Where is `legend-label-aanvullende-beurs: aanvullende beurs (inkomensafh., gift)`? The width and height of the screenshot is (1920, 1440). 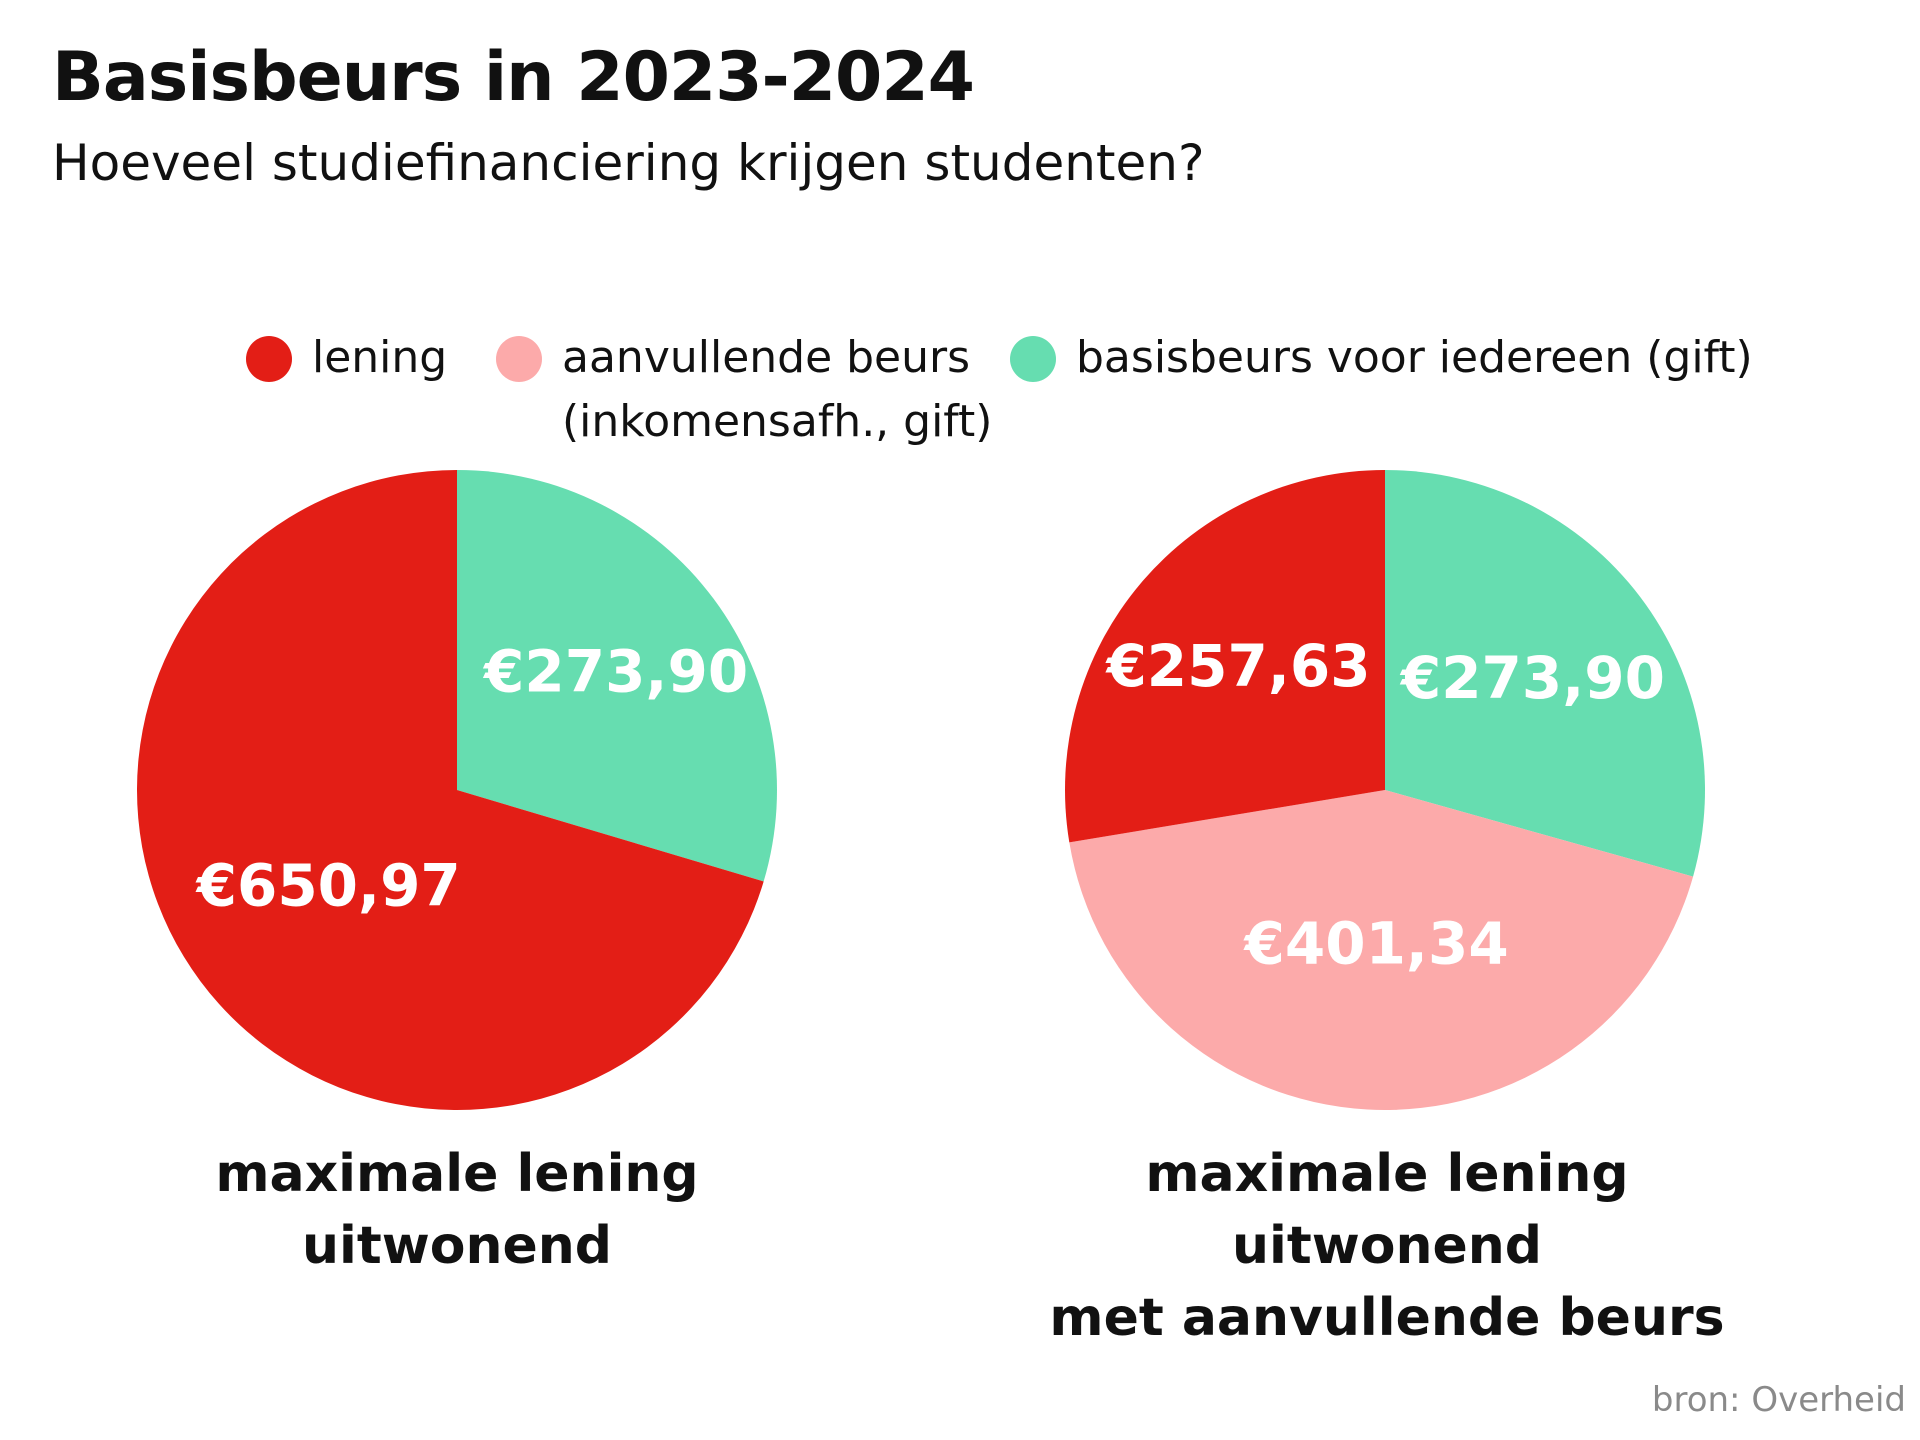
legend-label-aanvullende-beurs: aanvullende beurs (inkomensafh., gift) is located at coordinates (777, 389).